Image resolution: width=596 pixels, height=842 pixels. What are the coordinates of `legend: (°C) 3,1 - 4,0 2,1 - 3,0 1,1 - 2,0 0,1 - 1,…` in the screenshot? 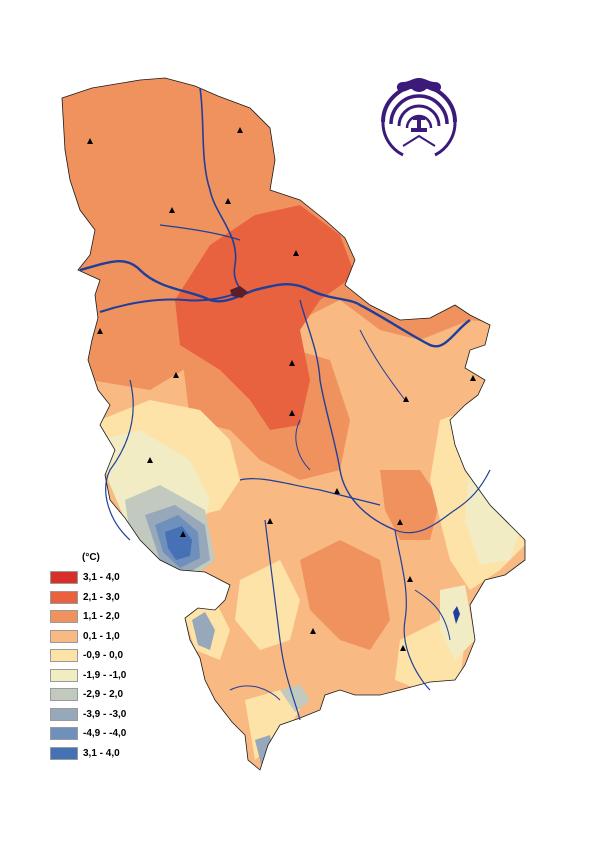 It's located at (88, 657).